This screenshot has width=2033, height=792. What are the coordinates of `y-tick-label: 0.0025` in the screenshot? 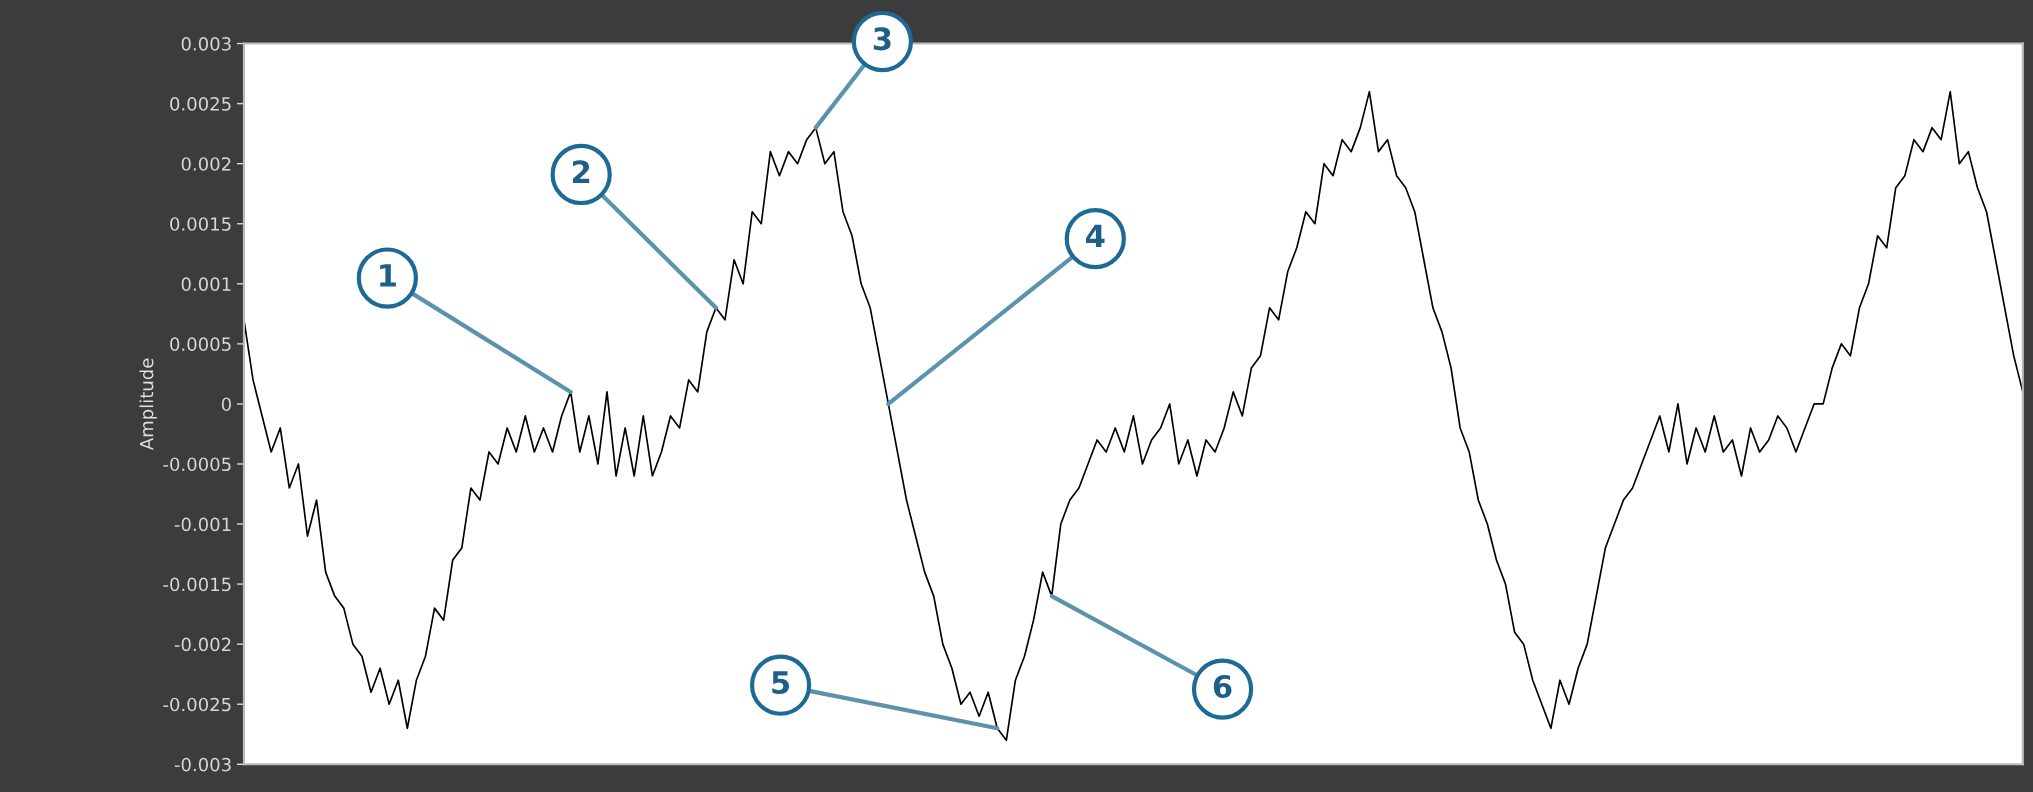 It's located at (200, 104).